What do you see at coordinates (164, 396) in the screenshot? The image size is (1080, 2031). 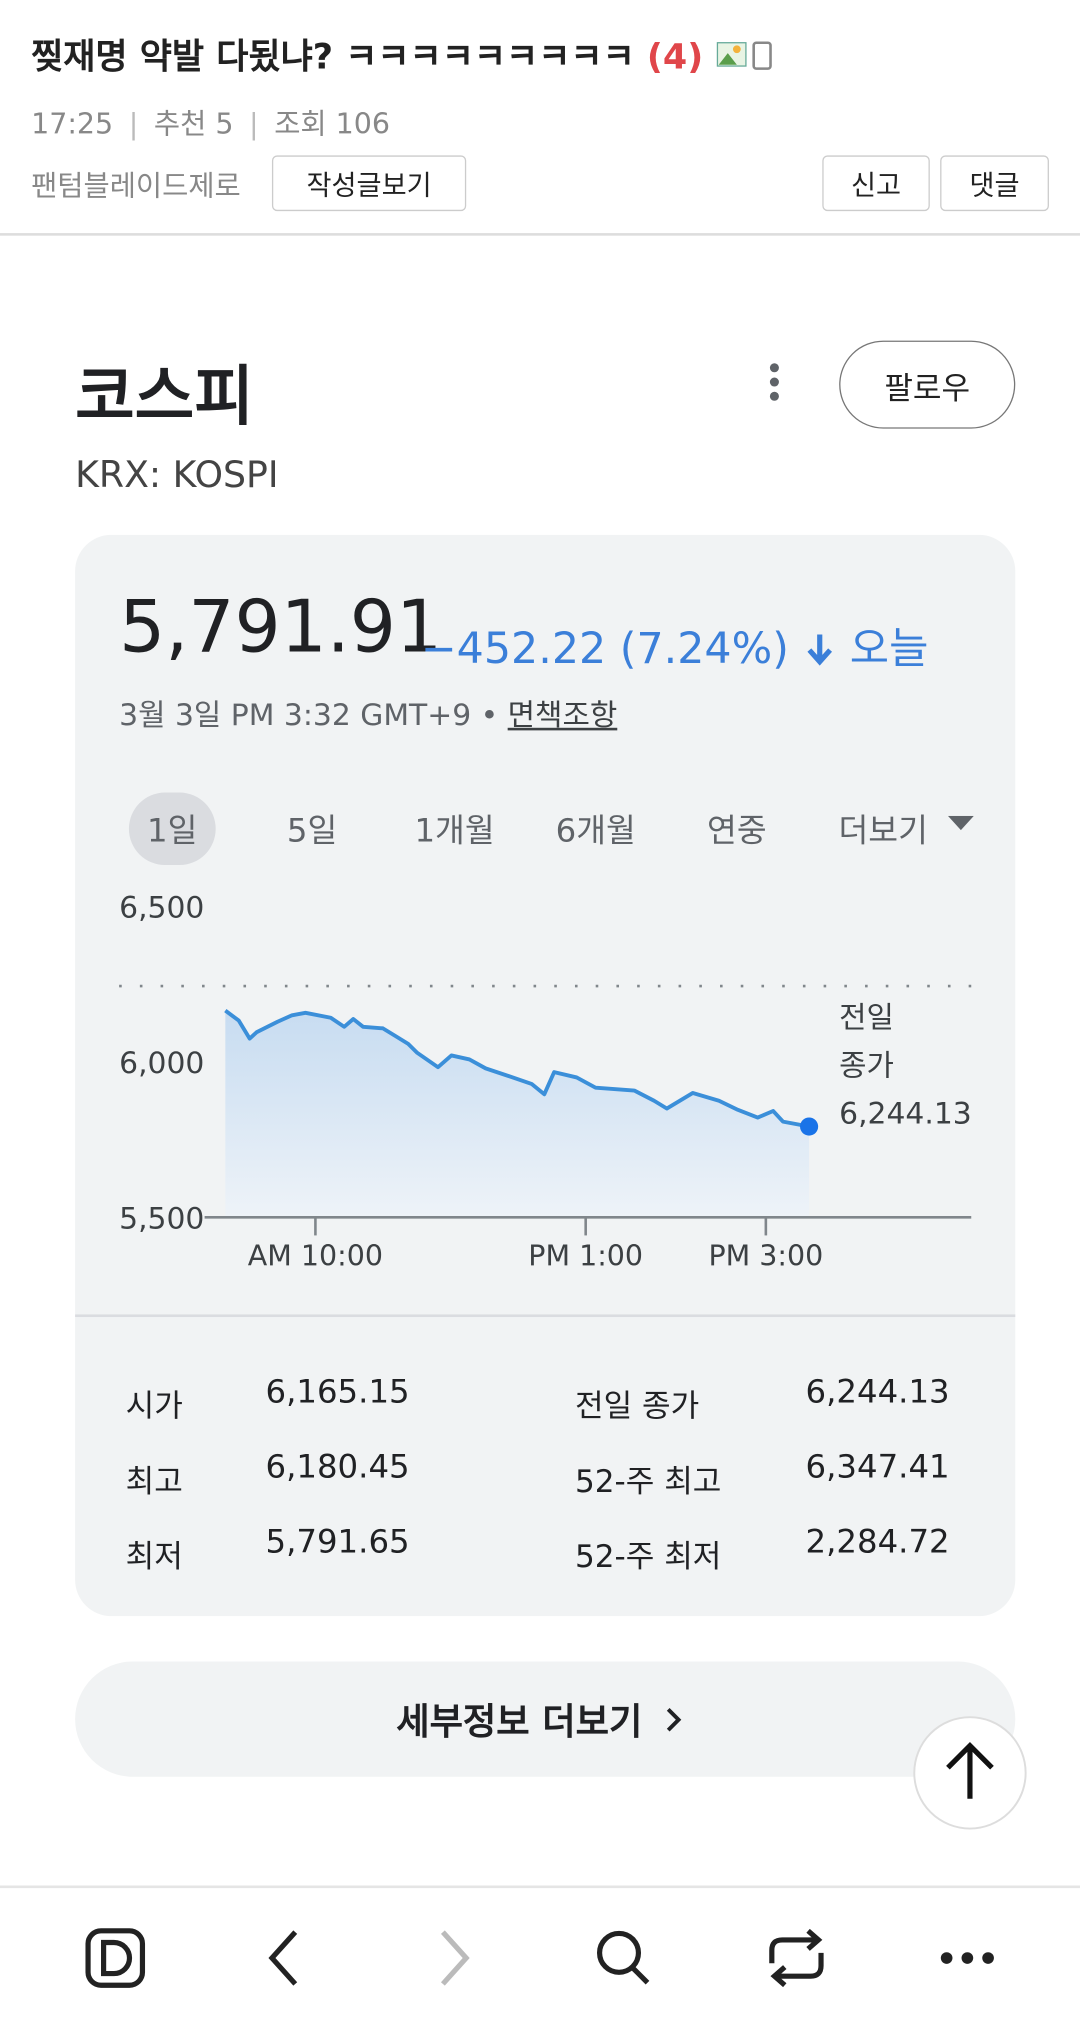 I see `stock-name: 코스피` at bounding box center [164, 396].